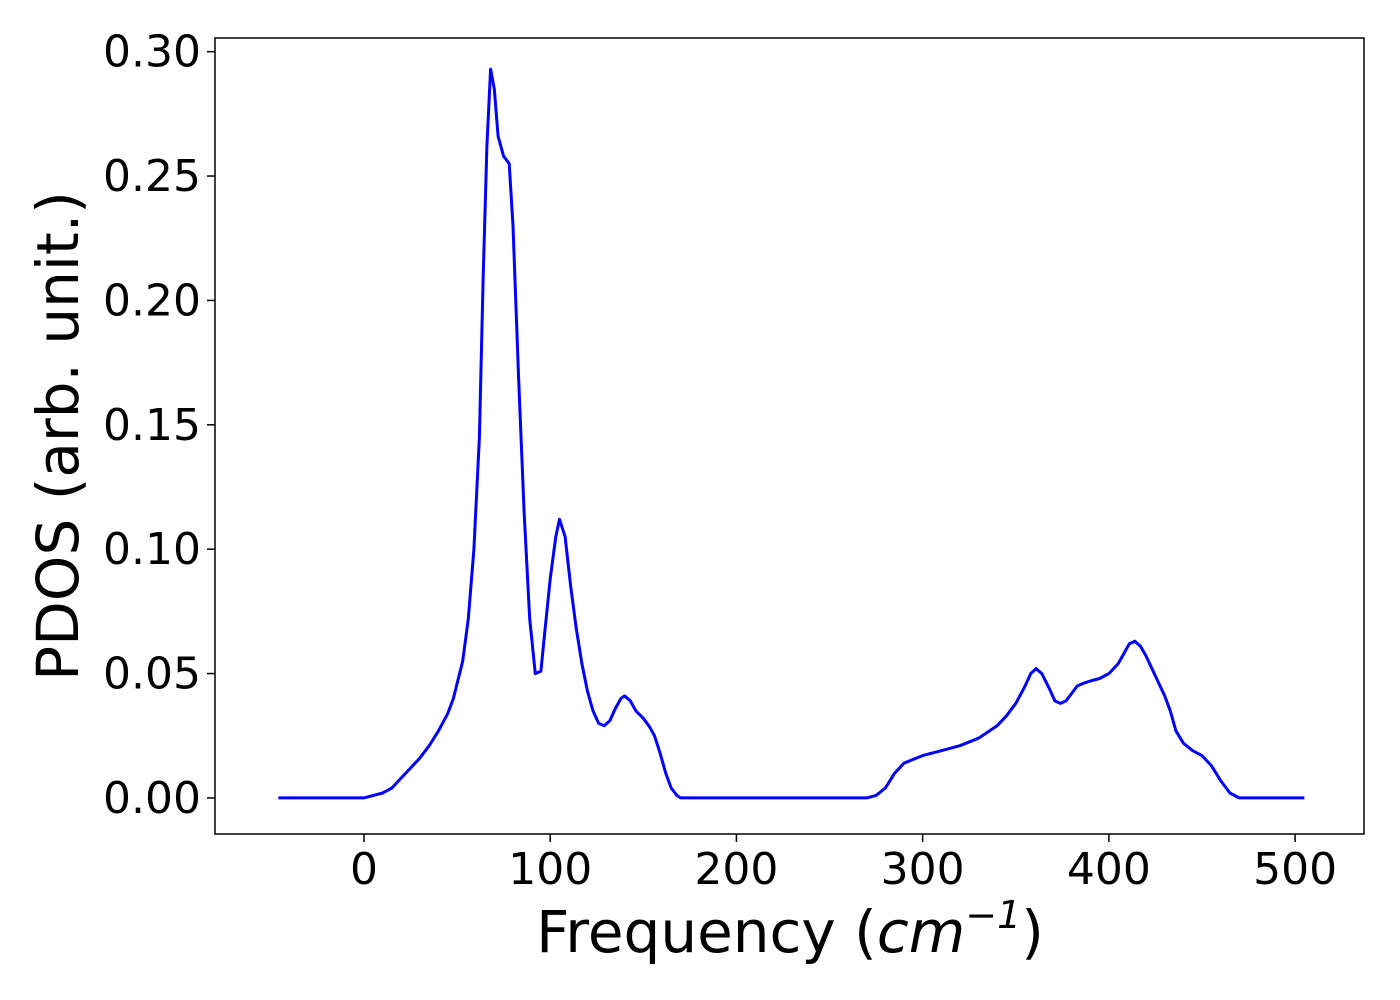 This screenshot has height=1000, width=1400. I want to click on y-axis-ticks: 0.00 0.05 0.10 0.15 0.20 0.25 0.30, so click(159, 425).